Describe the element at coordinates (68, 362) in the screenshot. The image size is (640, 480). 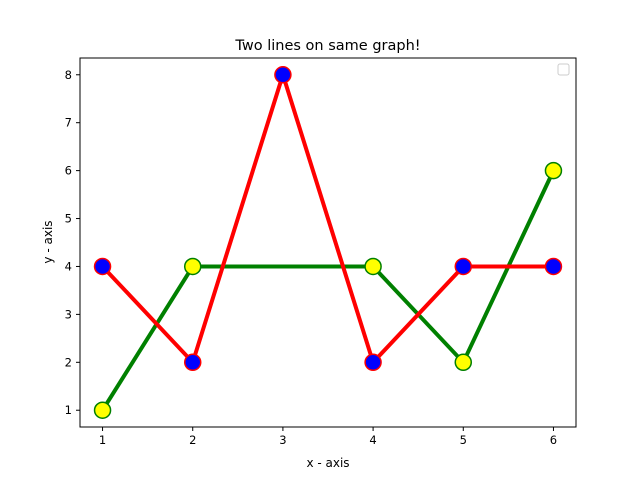
I see `y-tick-label: 2` at that location.